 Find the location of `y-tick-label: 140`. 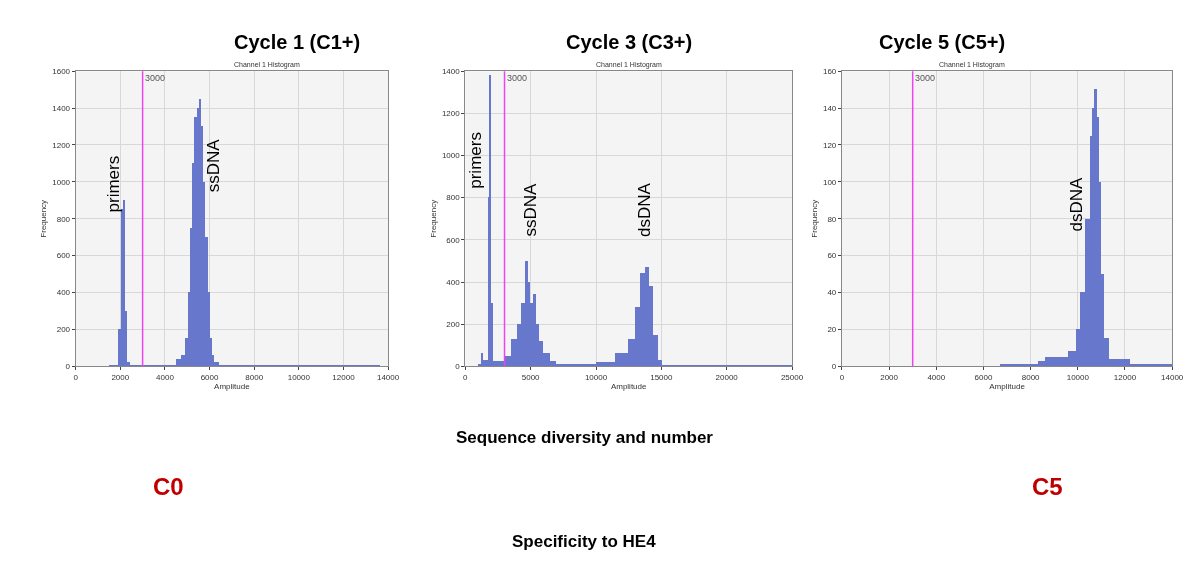

y-tick-label: 140 is located at coordinates (829, 108).